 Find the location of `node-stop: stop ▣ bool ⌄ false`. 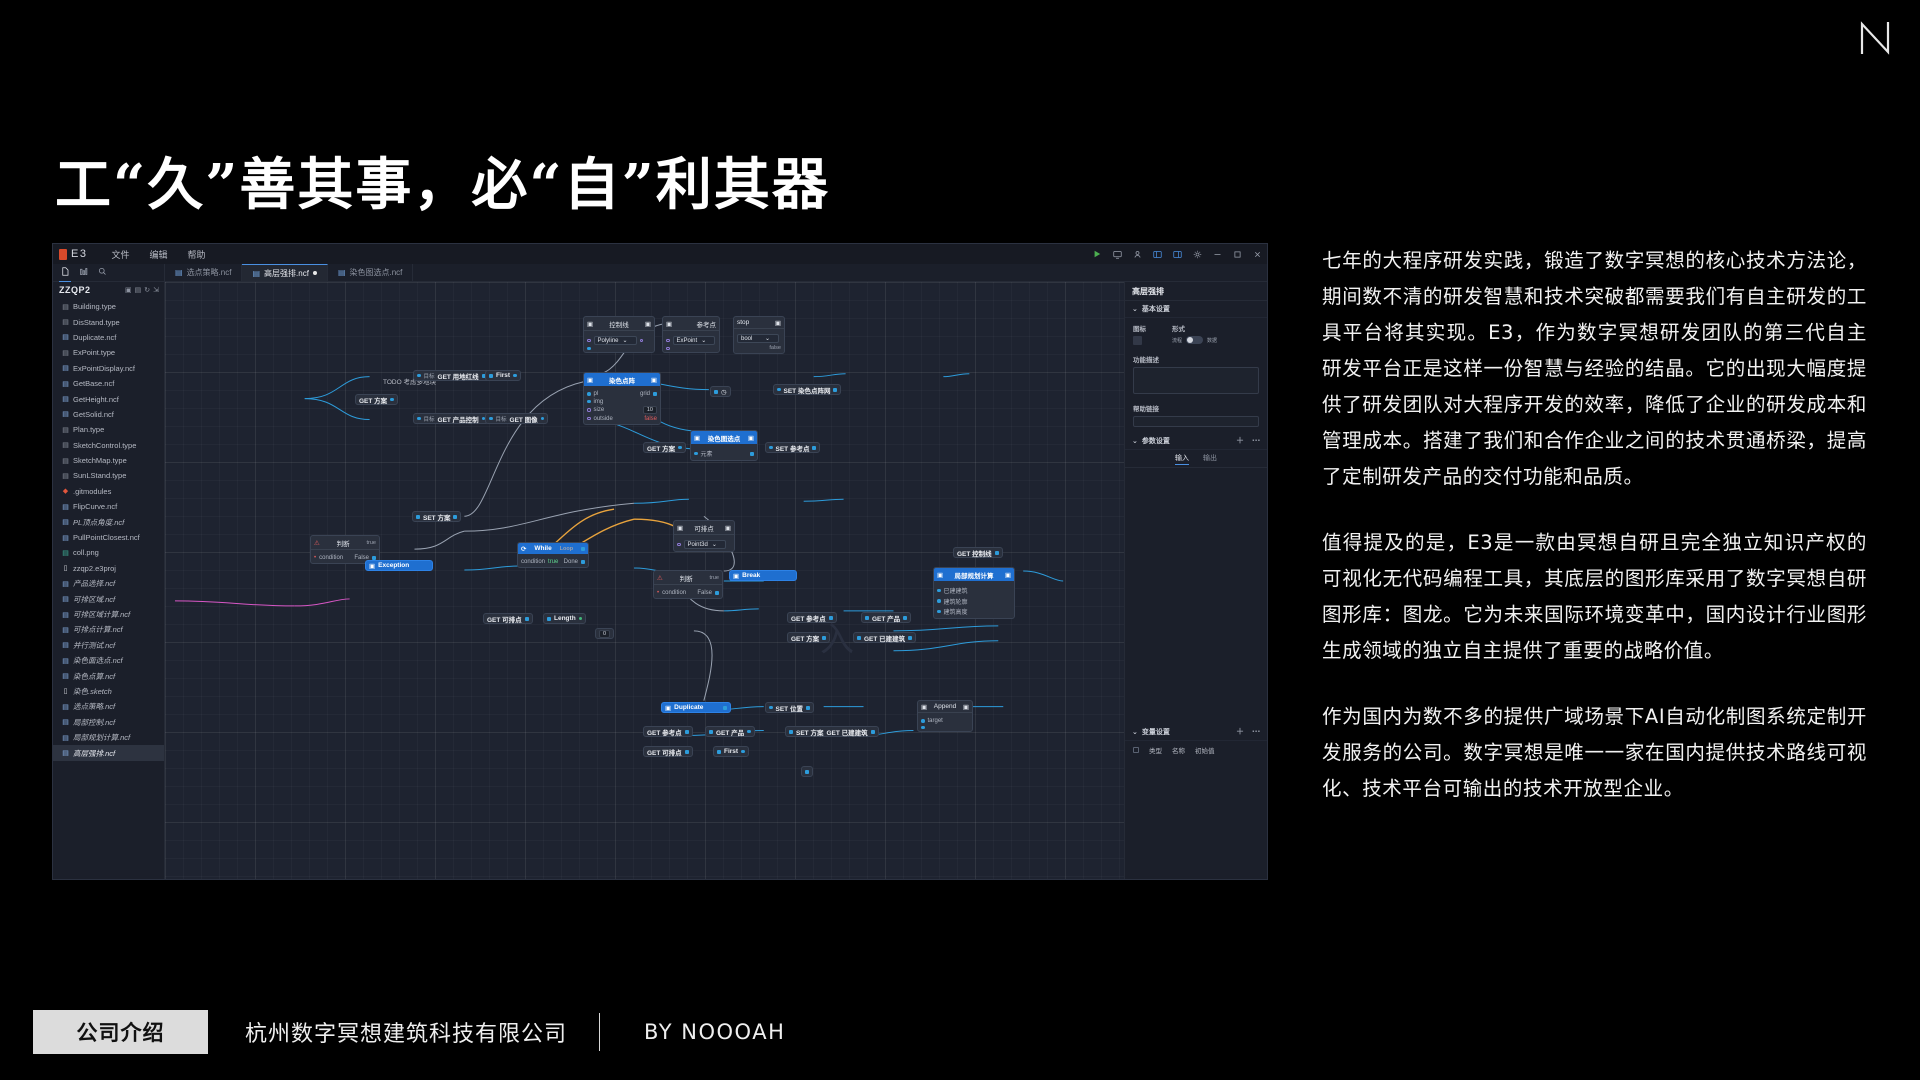

node-stop: stop ▣ bool ⌄ false is located at coordinates (759, 335).